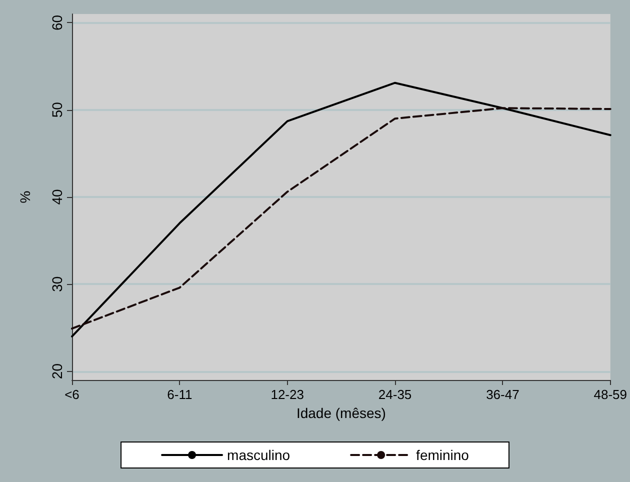  Describe the element at coordinates (179, 394) in the screenshot. I see `x-tick-label: 6-11` at that location.